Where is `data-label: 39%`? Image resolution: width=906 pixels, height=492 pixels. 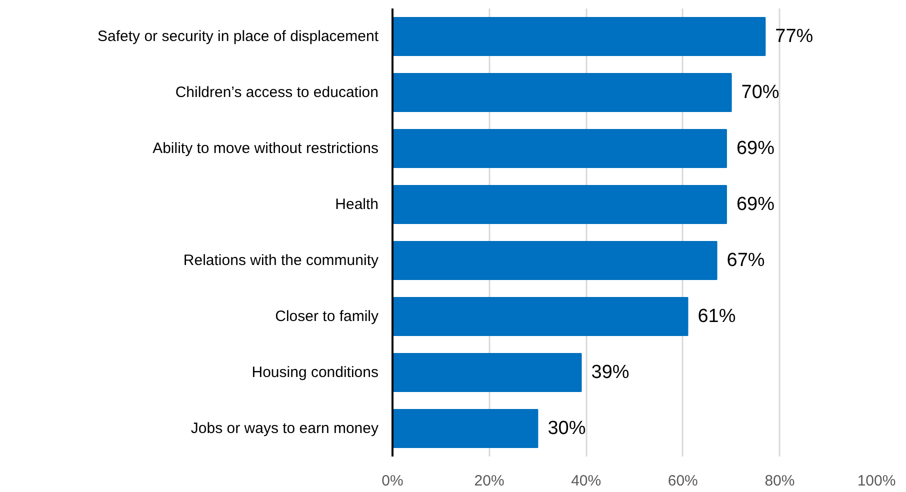 data-label: 39% is located at coordinates (610, 372).